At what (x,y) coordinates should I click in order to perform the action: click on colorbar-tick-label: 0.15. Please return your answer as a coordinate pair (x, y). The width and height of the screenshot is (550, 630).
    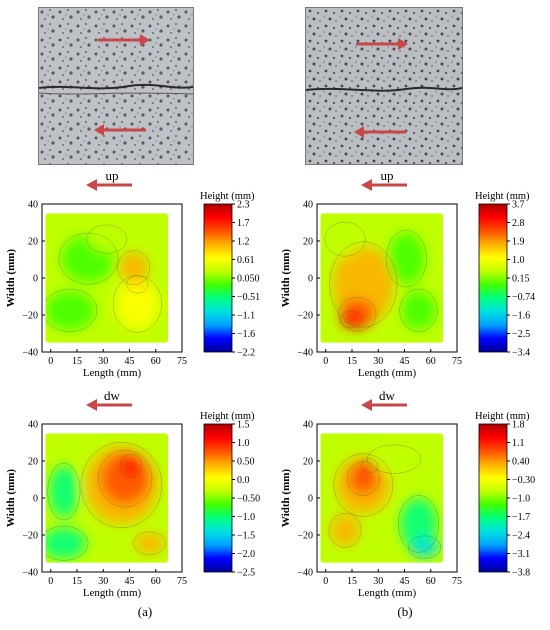
    Looking at the image, I should click on (521, 279).